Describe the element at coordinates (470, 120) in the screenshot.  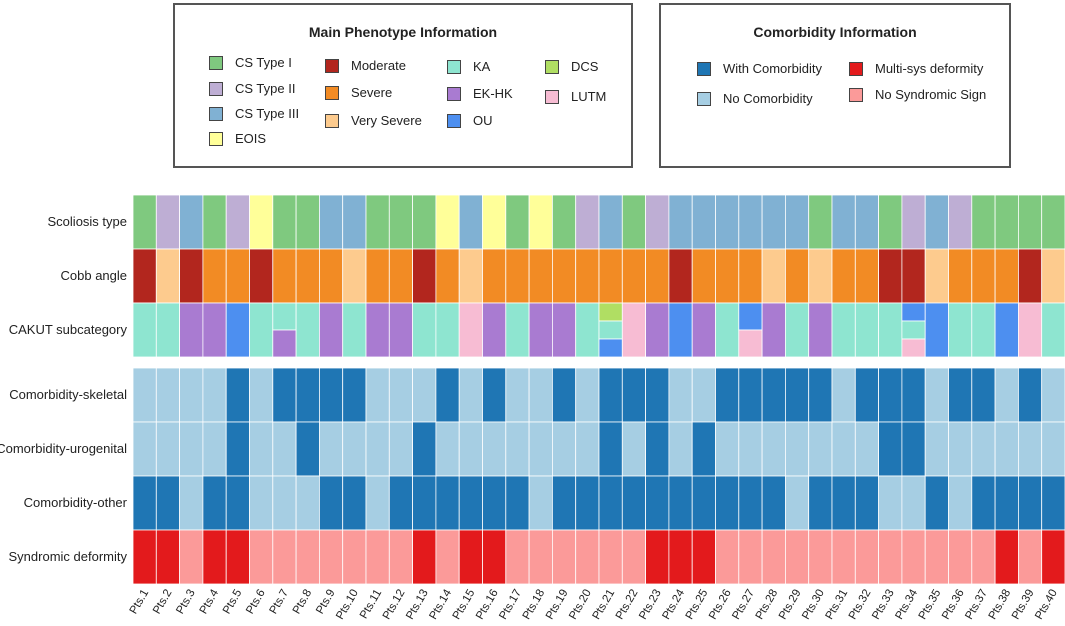
I see `legend-item-ou: OU` at that location.